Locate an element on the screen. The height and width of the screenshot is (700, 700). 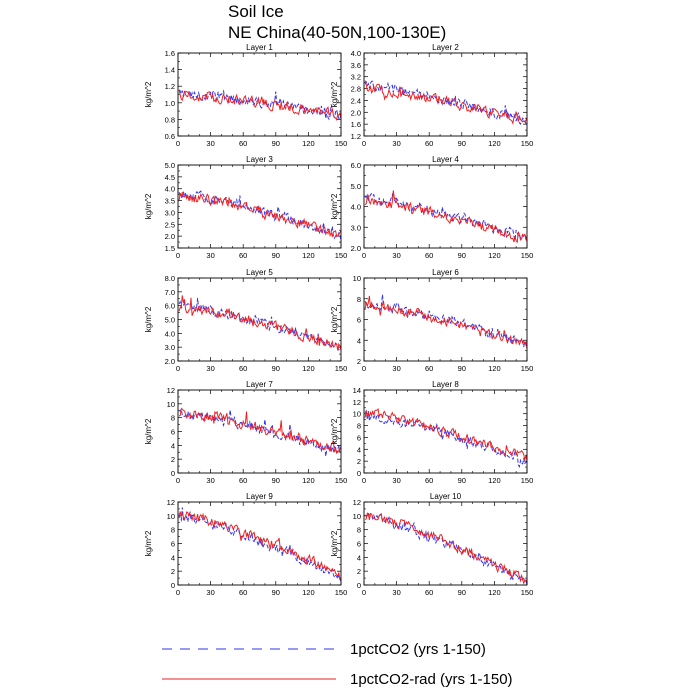
figure-subtitle: NE China(40-50N,100-130E) is located at coordinates (337, 32).